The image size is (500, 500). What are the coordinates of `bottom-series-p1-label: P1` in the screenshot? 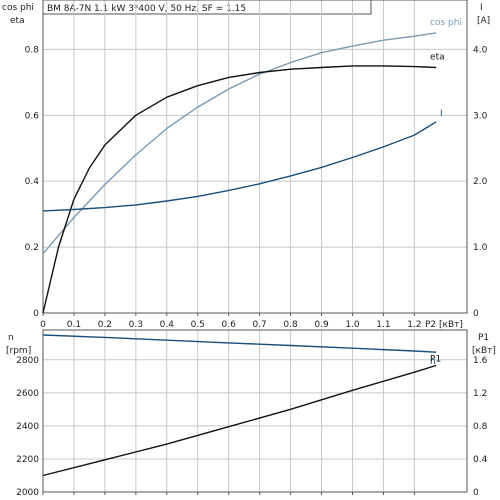 It's located at (435, 360).